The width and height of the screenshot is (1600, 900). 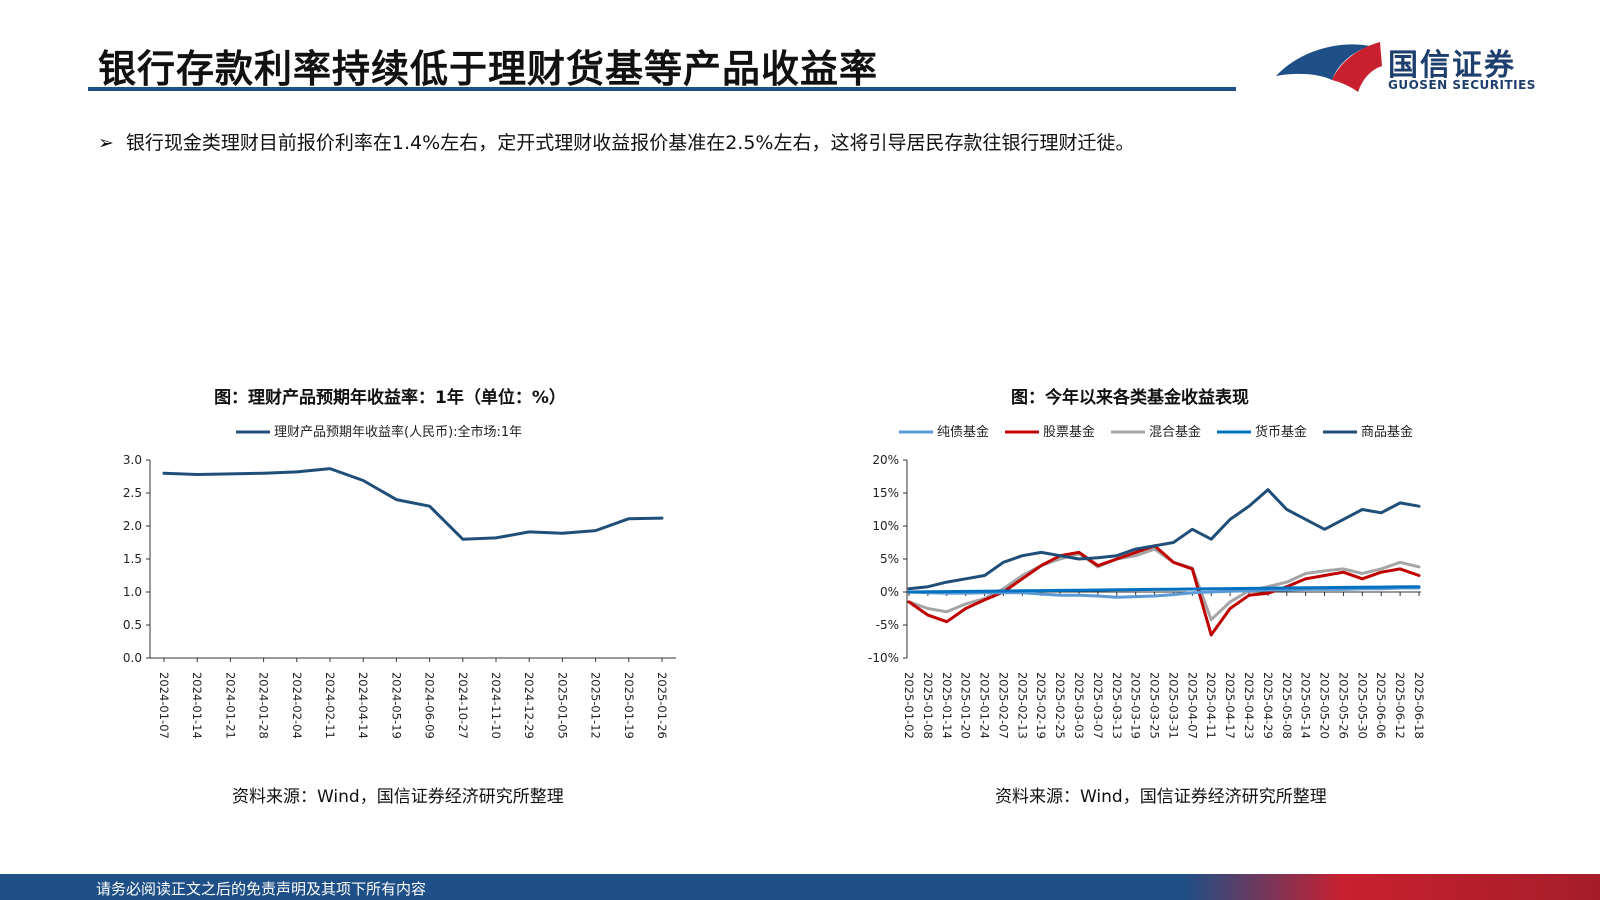 What do you see at coordinates (562, 705) in the screenshot?
I see `x-tick-label: 2025-01-05` at bounding box center [562, 705].